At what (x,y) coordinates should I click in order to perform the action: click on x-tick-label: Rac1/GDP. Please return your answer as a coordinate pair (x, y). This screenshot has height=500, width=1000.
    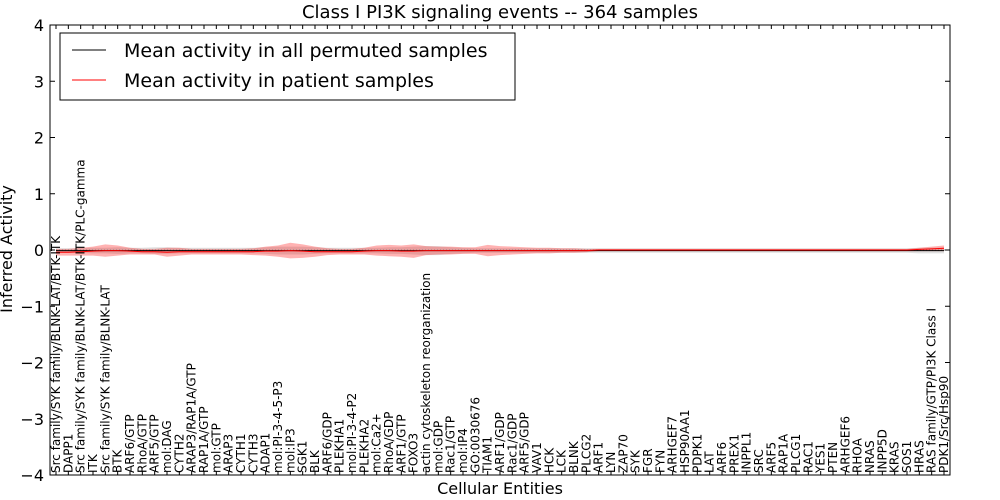
    Looking at the image, I should click on (512, 443).